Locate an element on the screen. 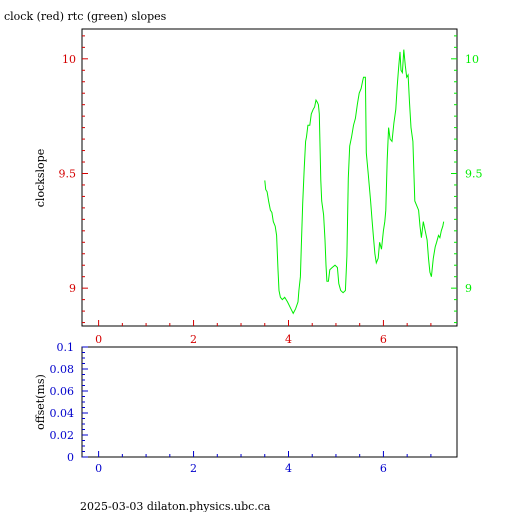  slope-y-tick-label-right: 9.5 is located at coordinates (474, 173).